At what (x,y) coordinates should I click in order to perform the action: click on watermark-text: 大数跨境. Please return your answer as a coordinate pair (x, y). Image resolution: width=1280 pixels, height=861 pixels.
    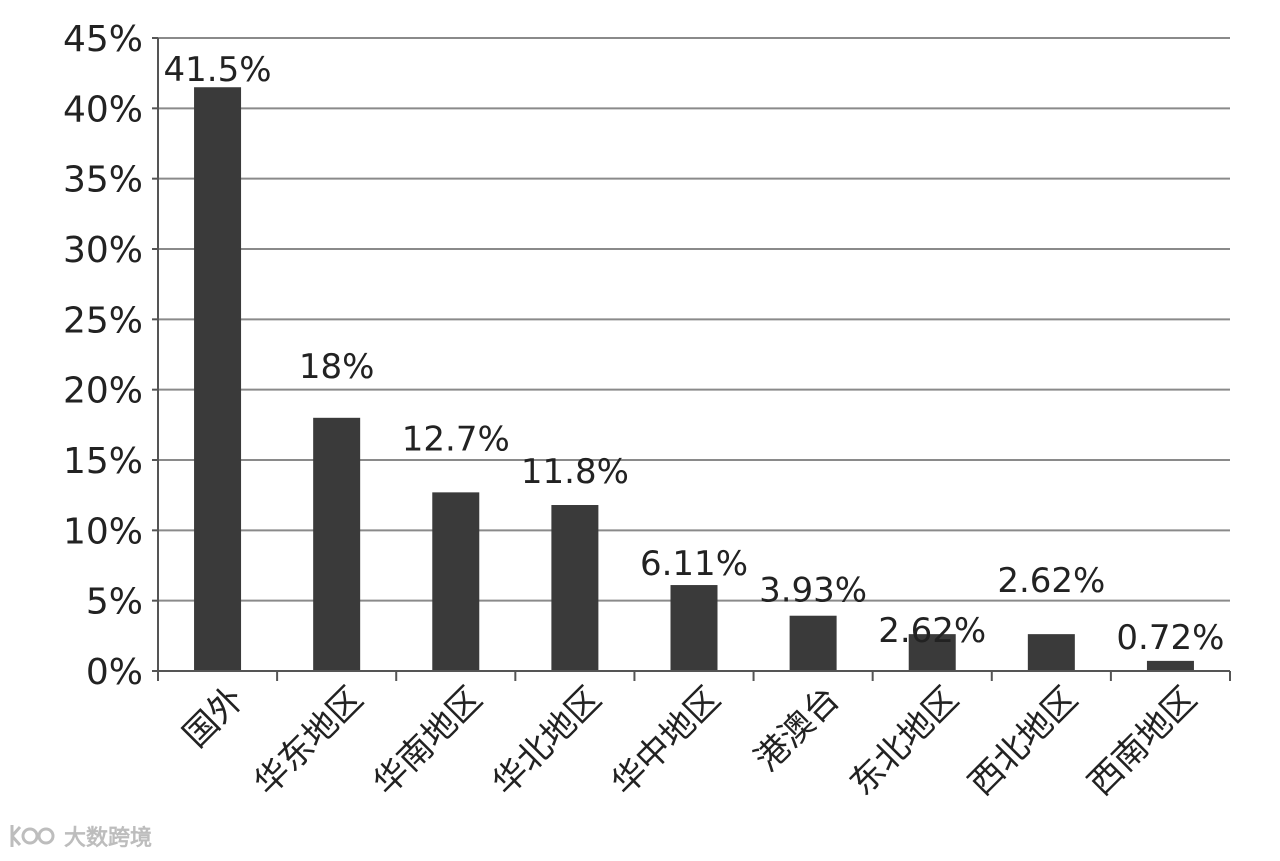
    Looking at the image, I should click on (108, 838).